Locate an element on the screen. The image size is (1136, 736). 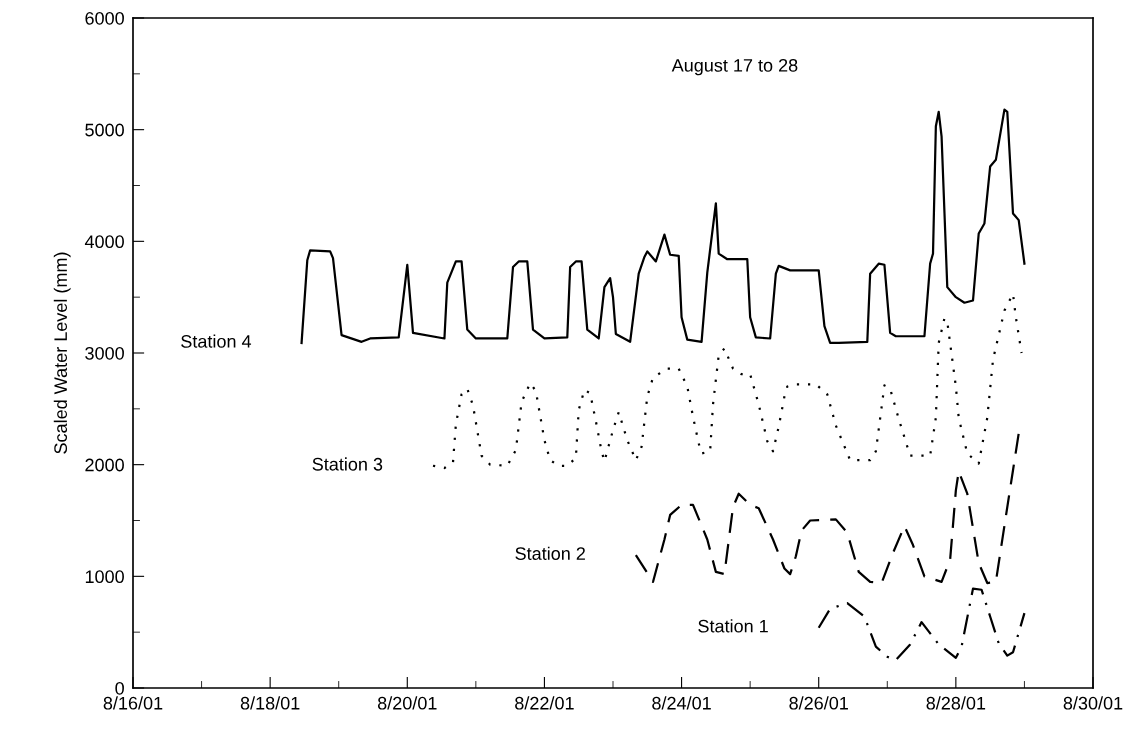
text: Station 4 is located at coordinates (216, 341).